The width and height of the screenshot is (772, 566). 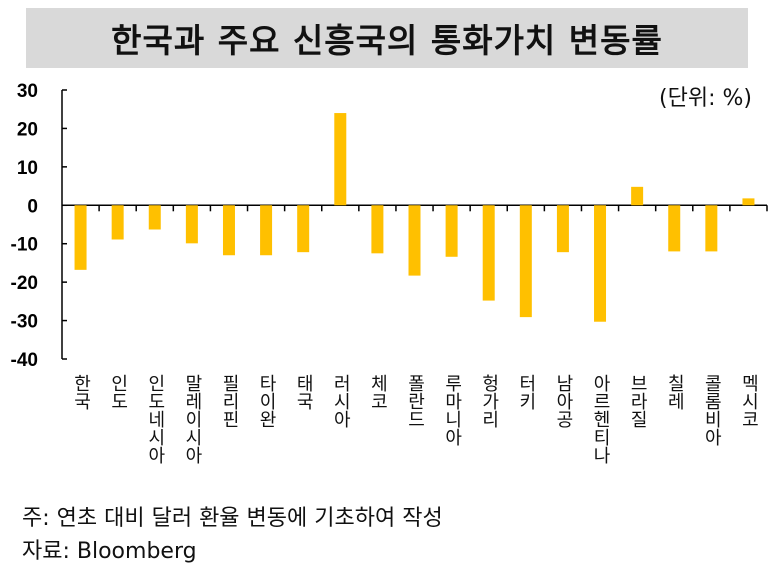 What do you see at coordinates (489, 401) in the screenshot?
I see `x-tick-label: 헝가리` at bounding box center [489, 401].